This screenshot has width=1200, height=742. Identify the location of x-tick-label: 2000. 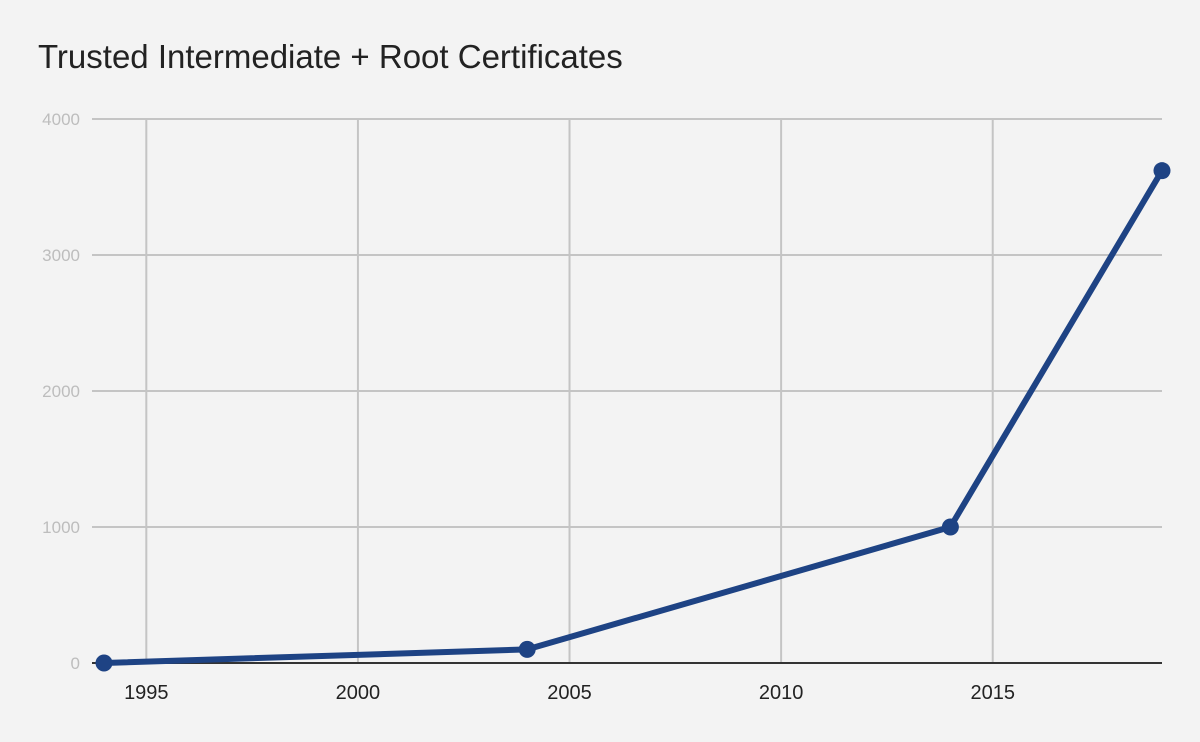
(358, 693).